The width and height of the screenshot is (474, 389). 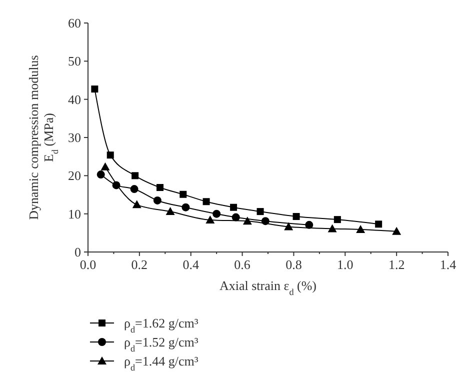 I want to click on y-tick-label: 0, so click(x=77, y=252).